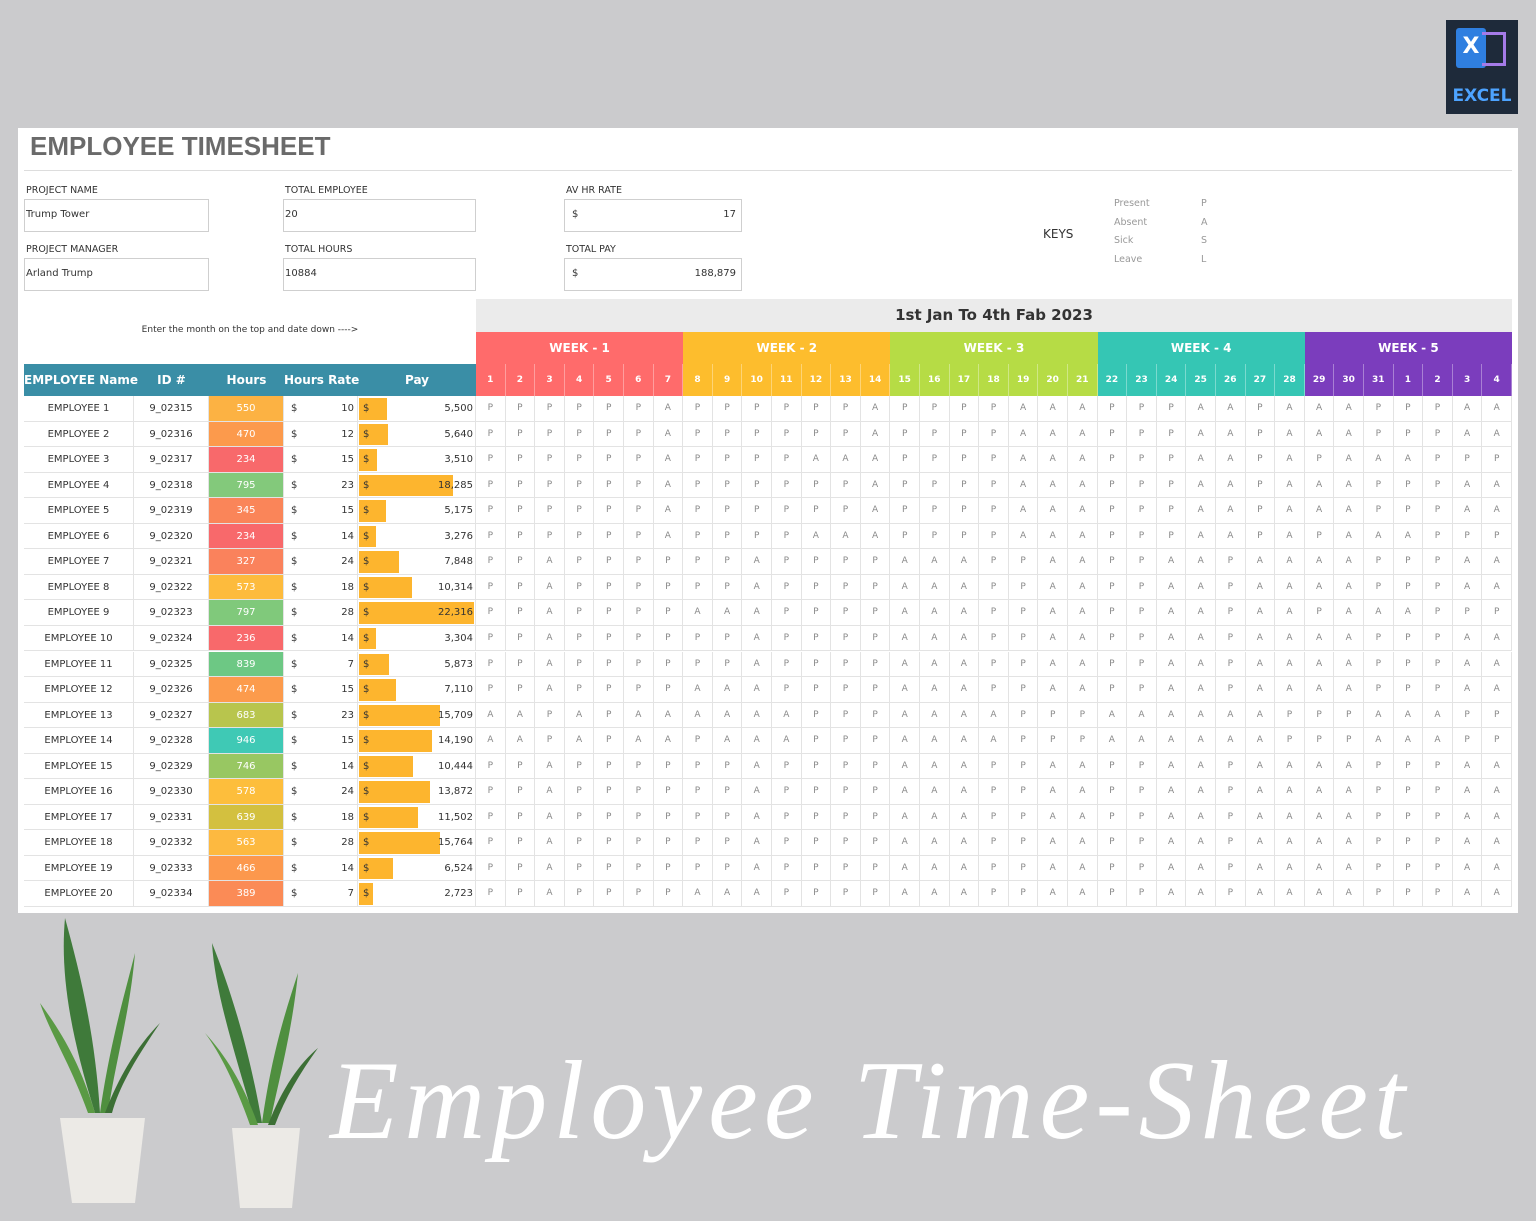  I want to click on day-header: 12, so click(816, 380).